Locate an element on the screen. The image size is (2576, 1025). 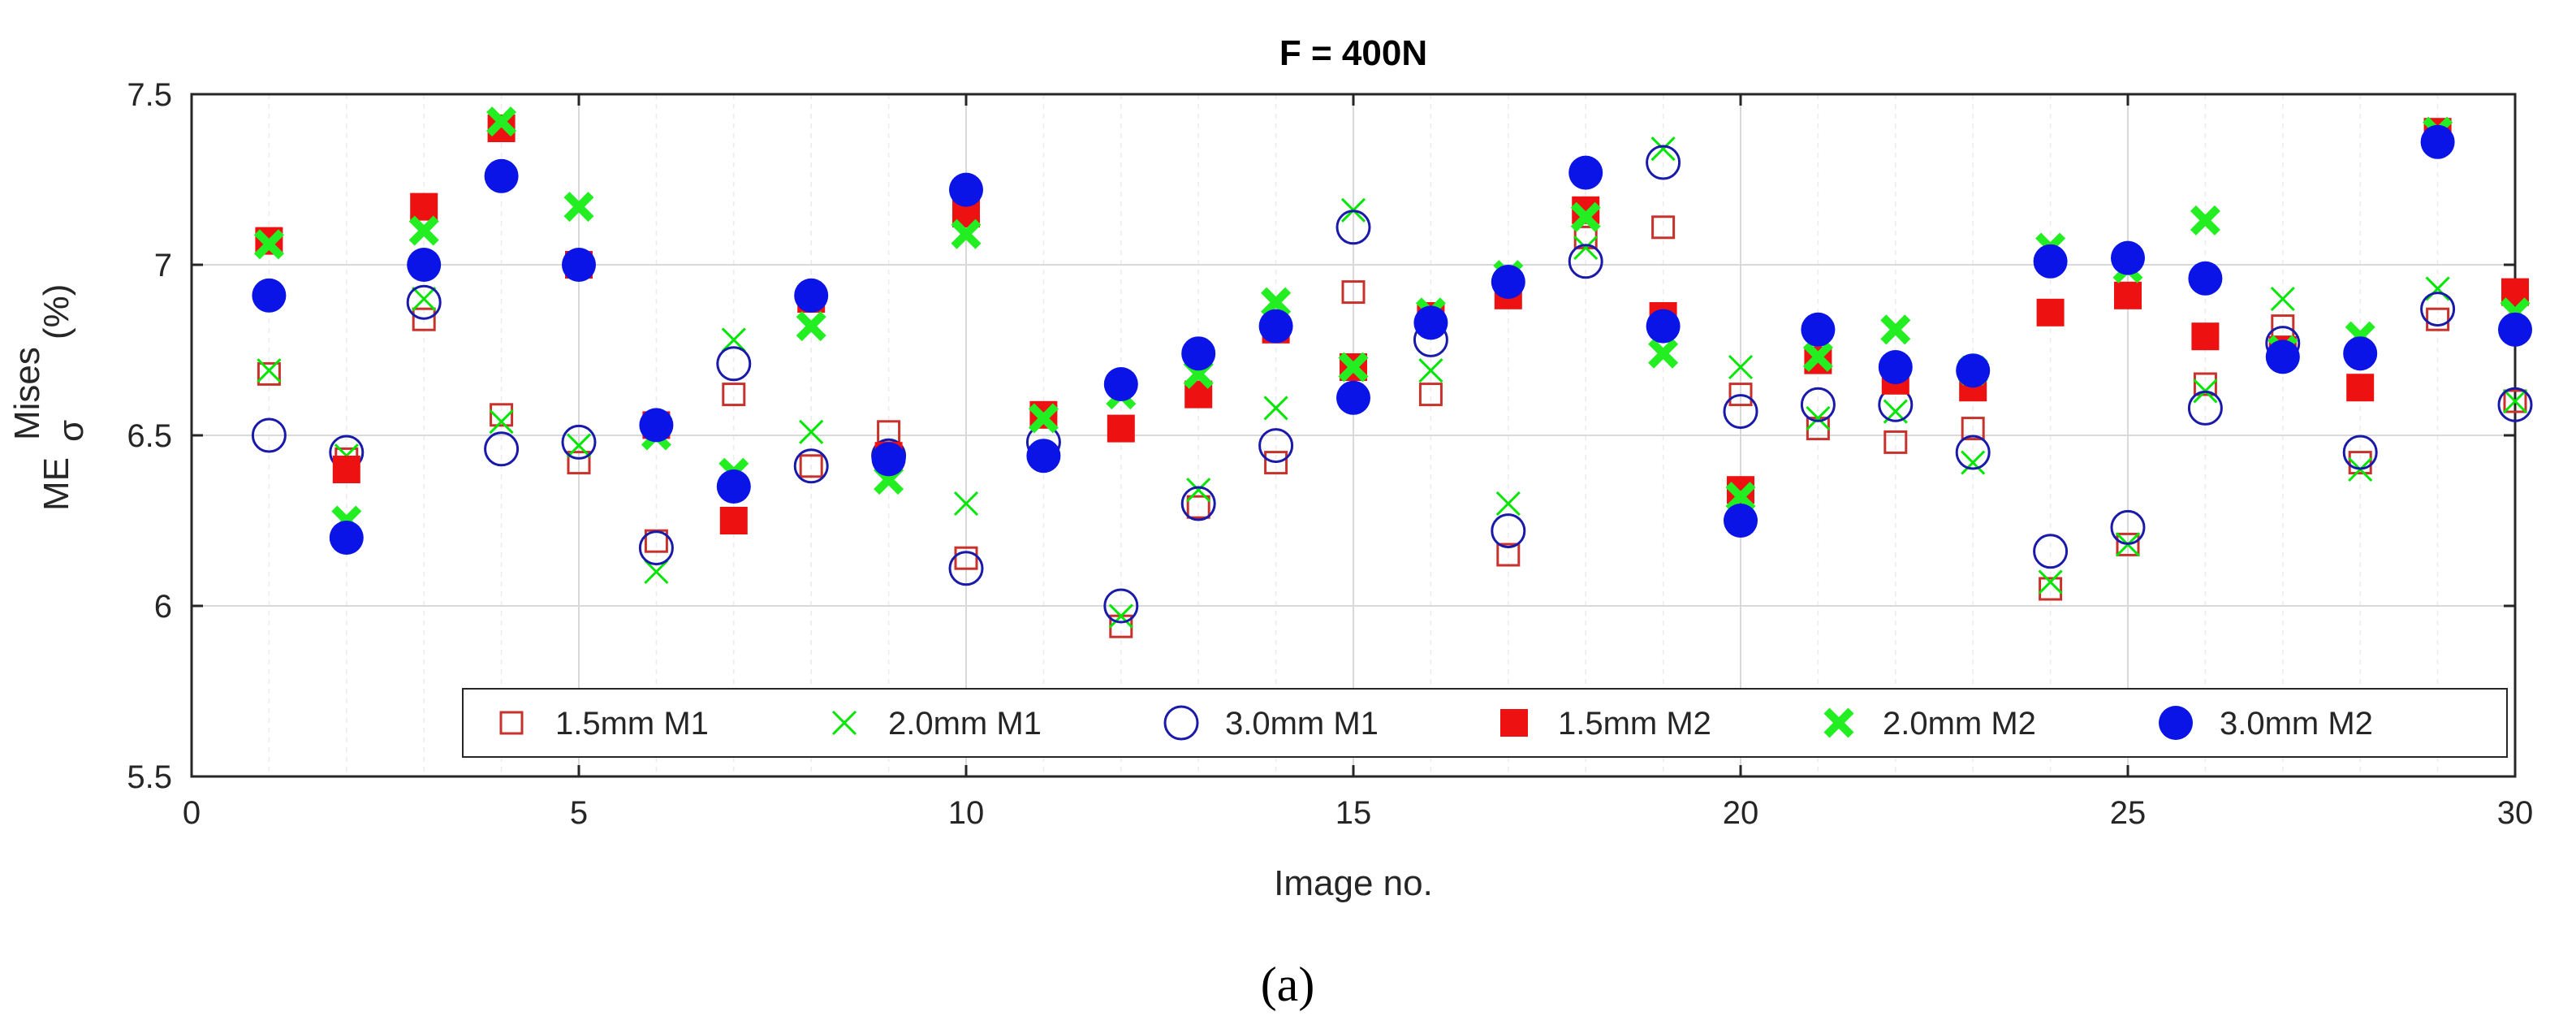
x-tick-label: 25 is located at coordinates (2128, 813).